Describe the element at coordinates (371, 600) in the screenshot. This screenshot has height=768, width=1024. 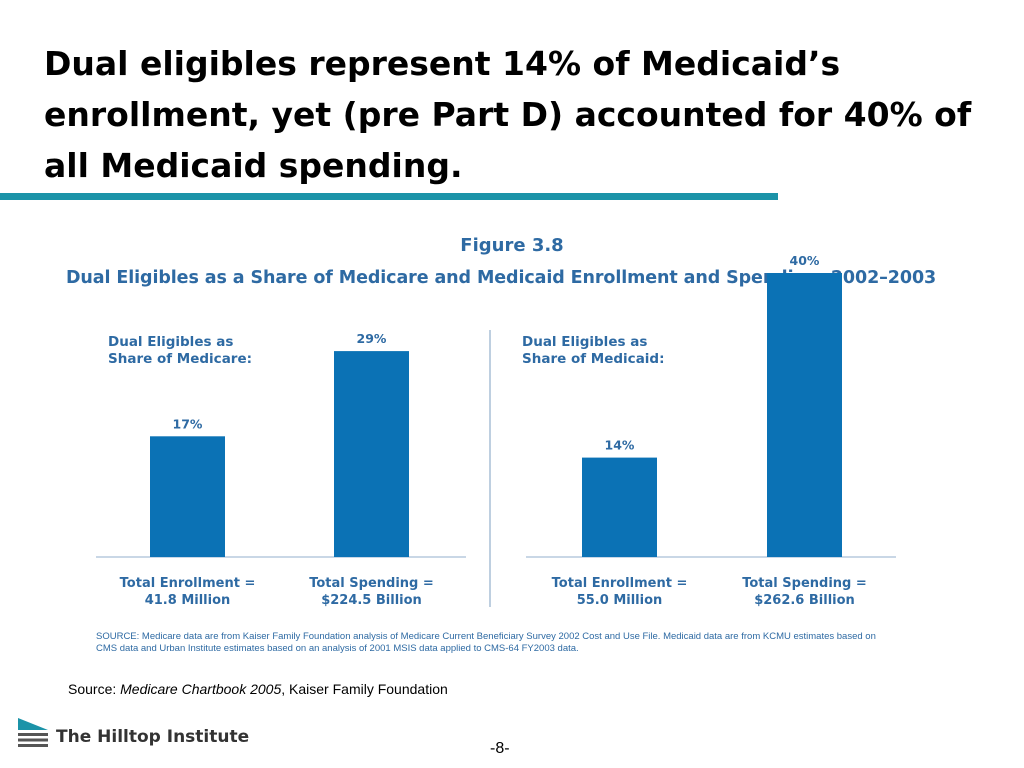
I see `chart-1-category-label: $224.5 Billion` at that location.